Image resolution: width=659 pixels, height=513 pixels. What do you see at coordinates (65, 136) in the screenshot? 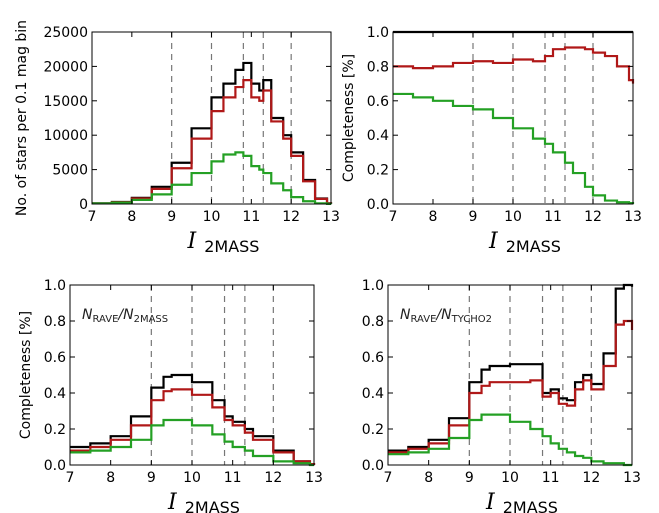
I see `y-tick-label: 10000` at bounding box center [65, 136].